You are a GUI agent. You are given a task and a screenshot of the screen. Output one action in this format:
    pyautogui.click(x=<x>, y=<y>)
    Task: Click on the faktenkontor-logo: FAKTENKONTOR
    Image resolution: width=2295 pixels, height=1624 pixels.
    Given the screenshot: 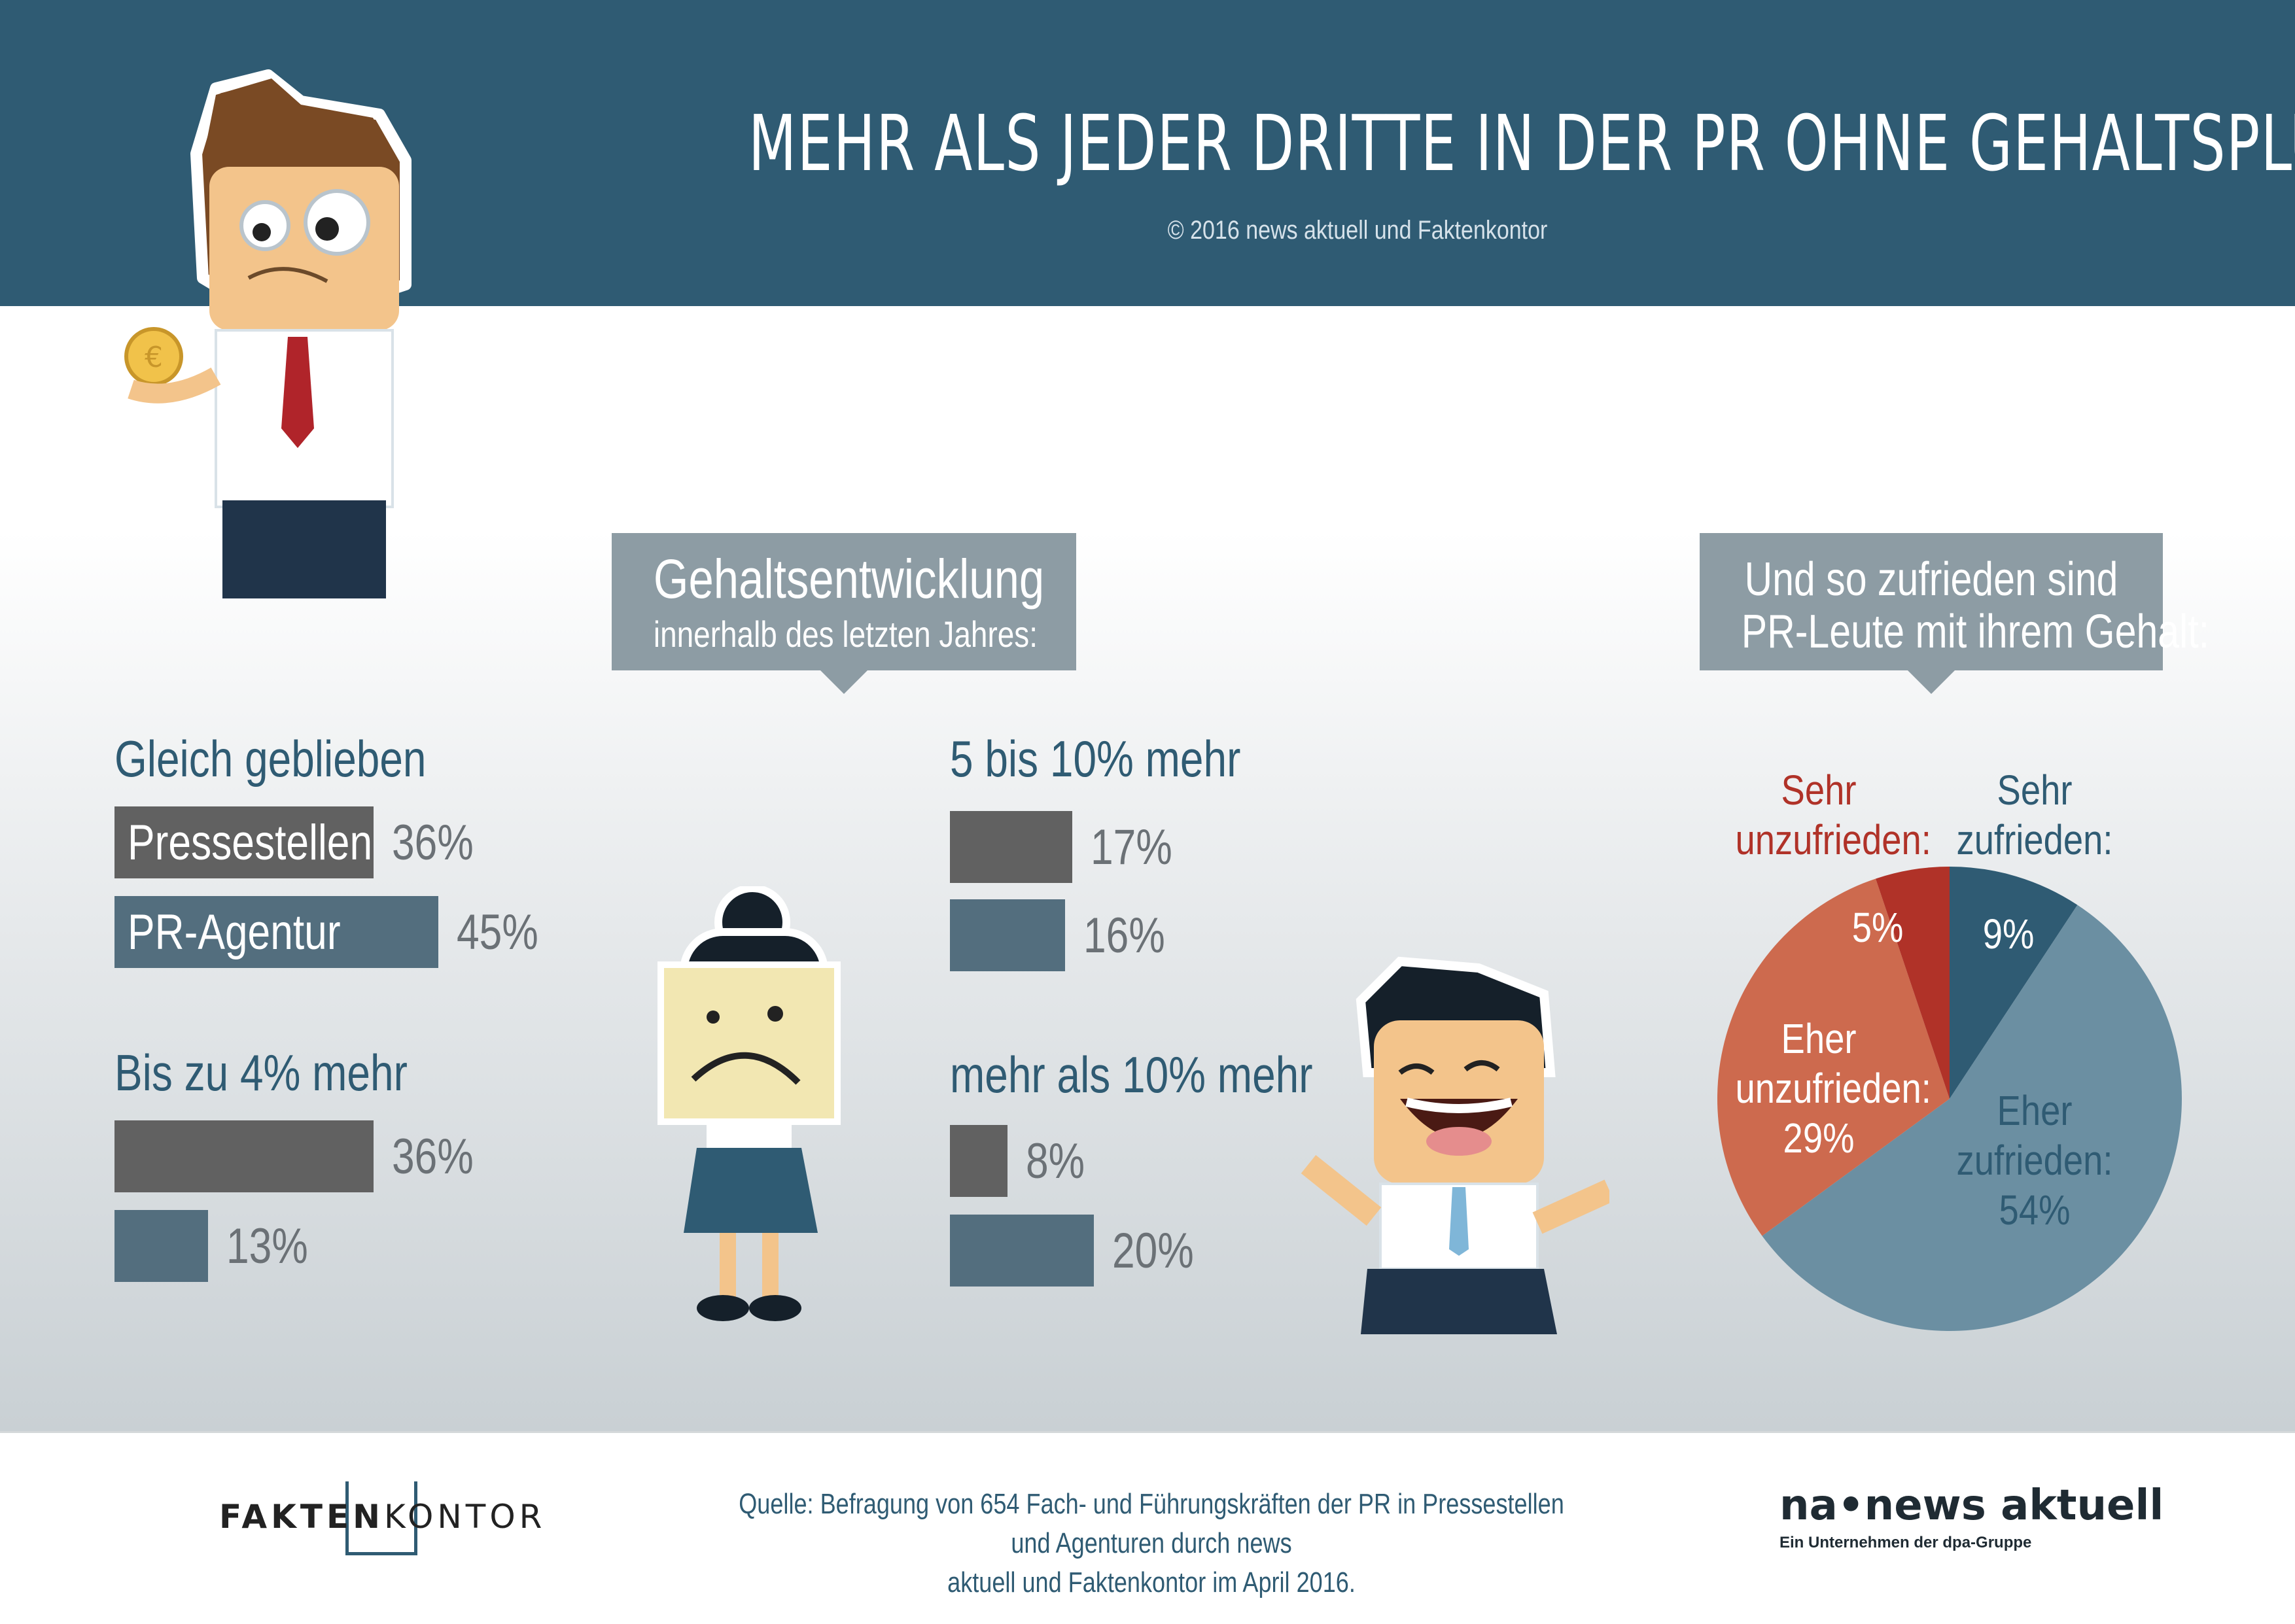 What is the action you would take?
    pyautogui.click(x=382, y=1517)
    